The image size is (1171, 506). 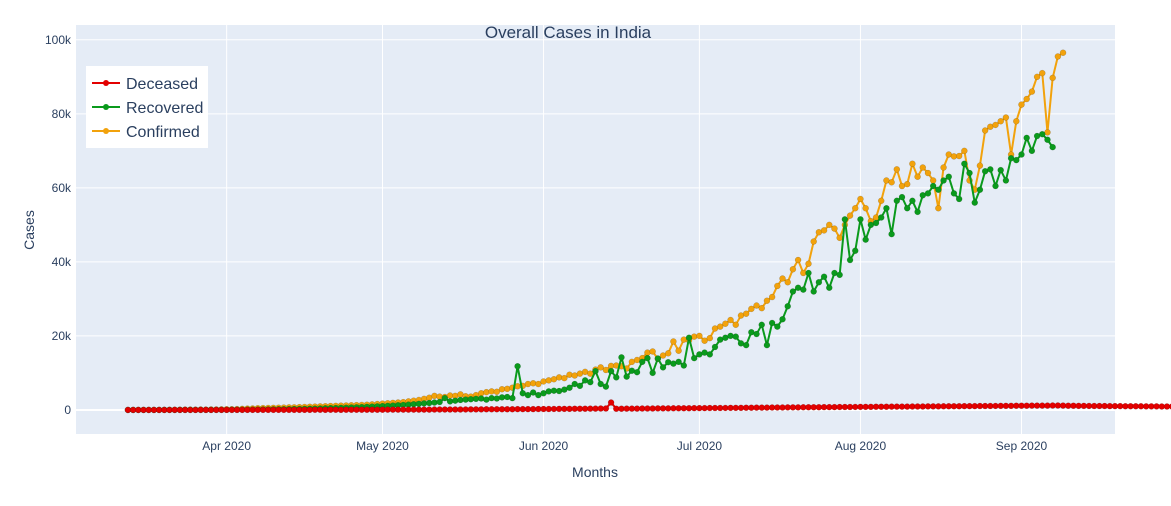 I want to click on legend-label-deceased: Deceased, so click(x=162, y=84).